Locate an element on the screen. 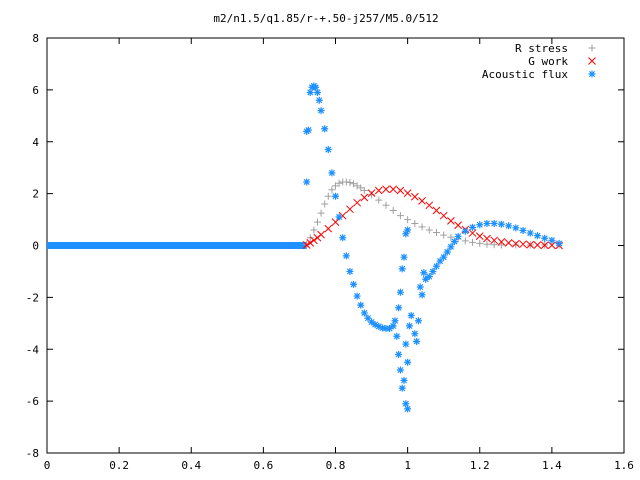  legend-label: Acoustic flux is located at coordinates (525, 74).